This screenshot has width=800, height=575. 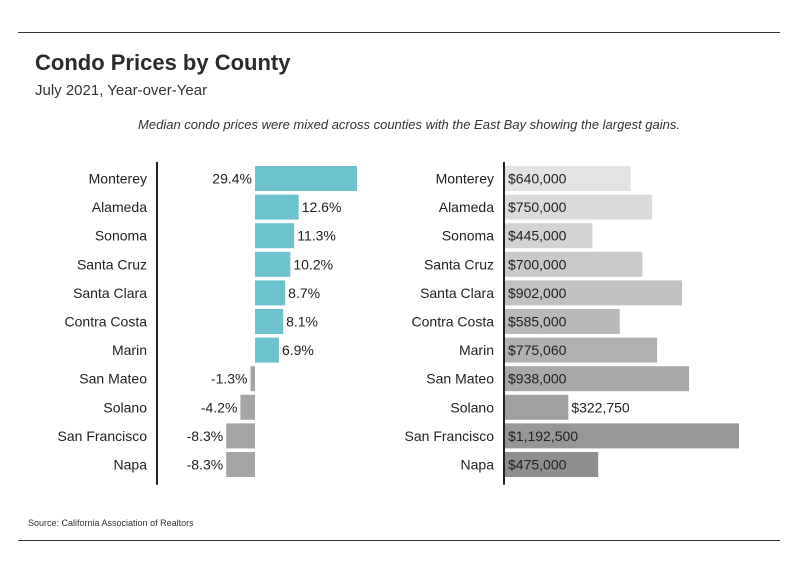 I want to click on median-price-label: $475,000, so click(x=537, y=465).